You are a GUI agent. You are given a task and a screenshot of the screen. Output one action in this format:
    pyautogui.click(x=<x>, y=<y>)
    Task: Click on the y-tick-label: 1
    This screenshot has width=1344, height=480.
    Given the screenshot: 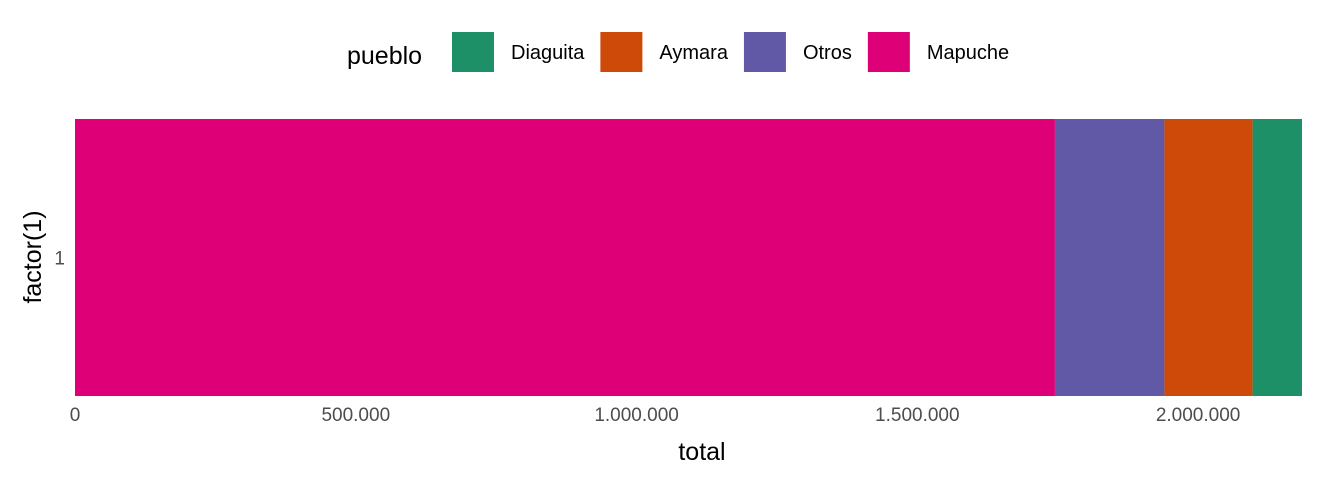 What is the action you would take?
    pyautogui.click(x=59, y=259)
    